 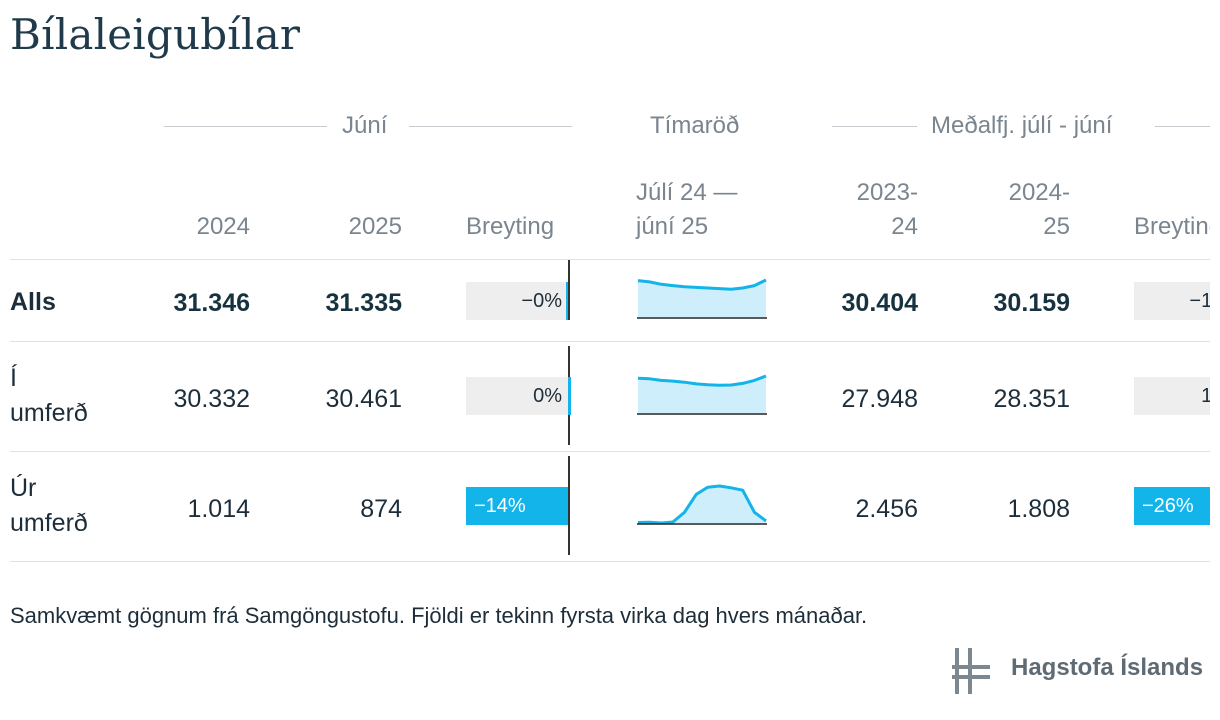 I want to click on sparkline-ur-umferd, so click(x=702, y=504).